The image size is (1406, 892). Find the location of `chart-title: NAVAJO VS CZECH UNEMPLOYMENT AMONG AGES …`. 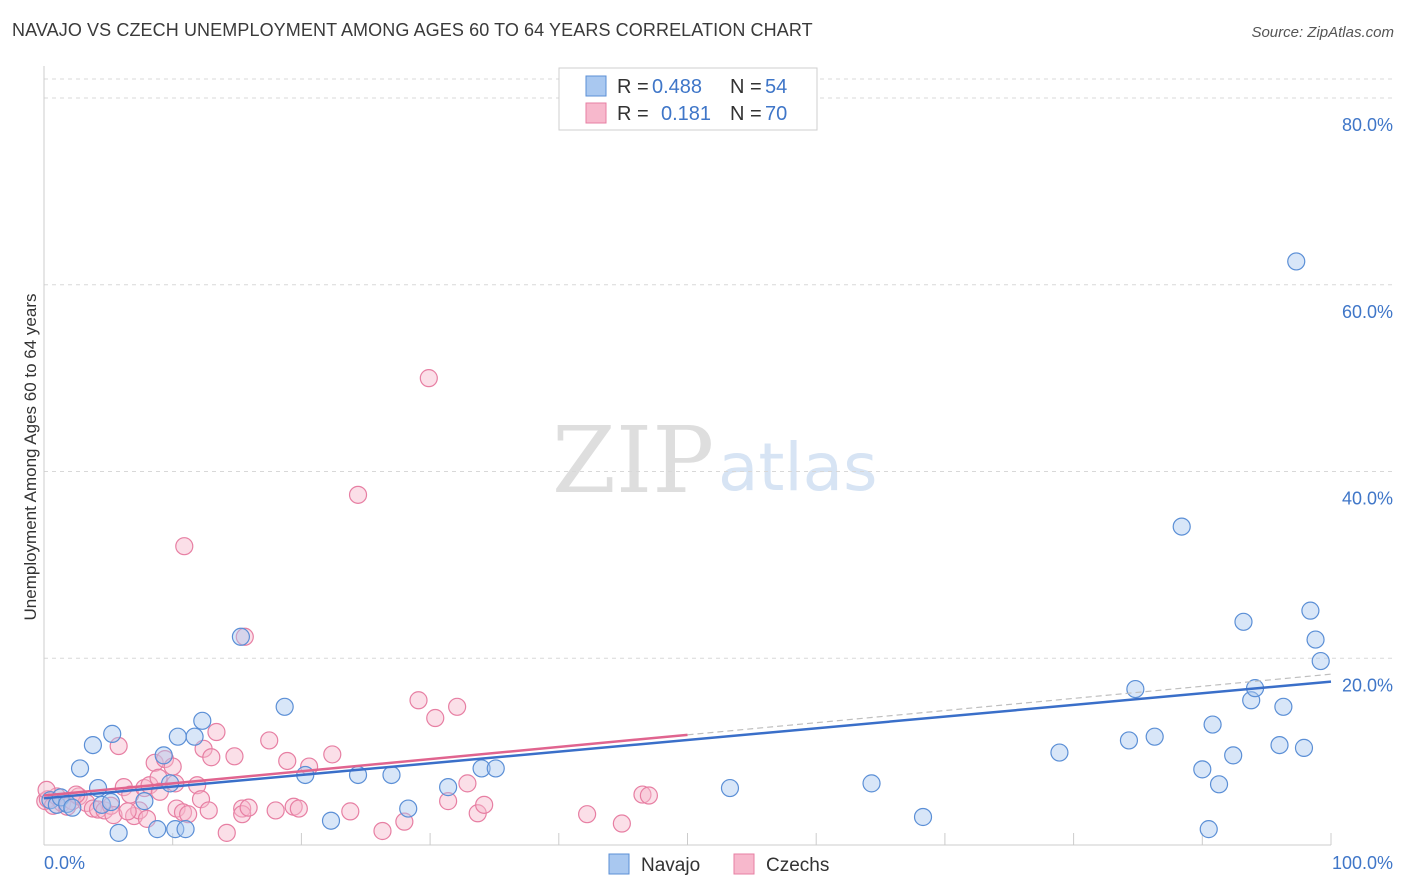

chart-title: NAVAJO VS CZECH UNEMPLOYMENT AMONG AGES … is located at coordinates (412, 30).